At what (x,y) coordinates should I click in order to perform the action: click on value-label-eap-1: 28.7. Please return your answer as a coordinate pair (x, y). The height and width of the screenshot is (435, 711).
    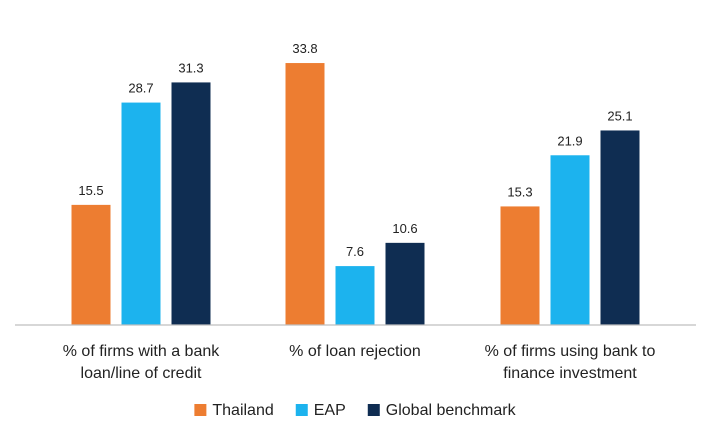
    Looking at the image, I should click on (140, 88).